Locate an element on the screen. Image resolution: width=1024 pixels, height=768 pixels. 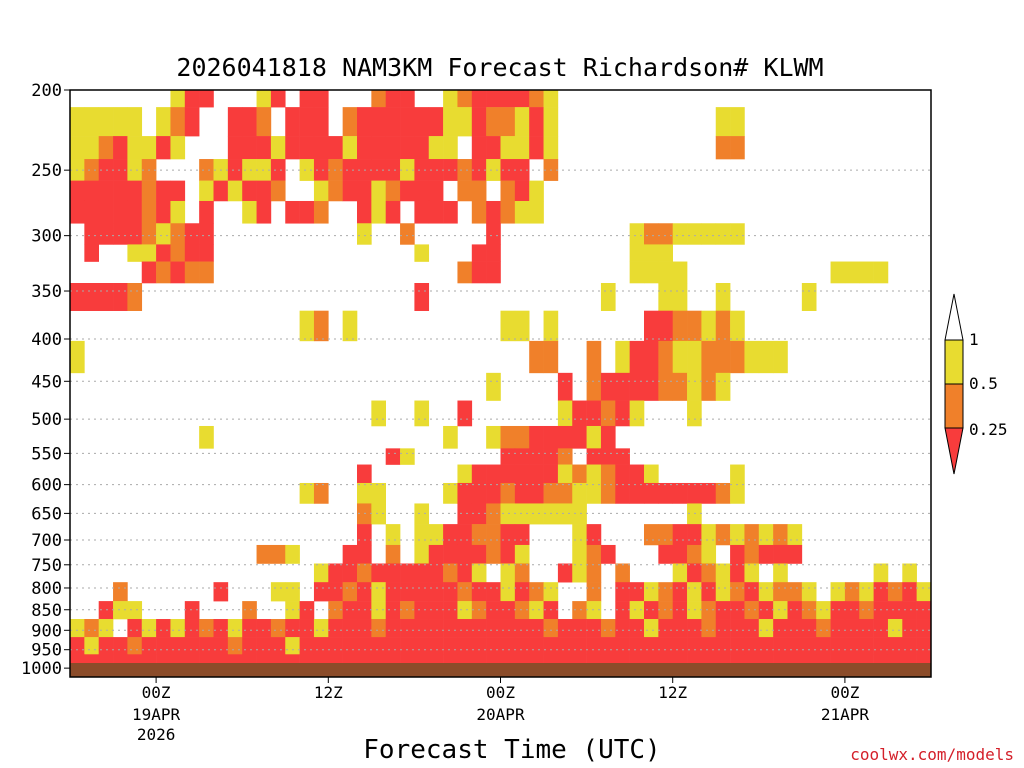
x-tick-label: 2026 is located at coordinates (156, 734).